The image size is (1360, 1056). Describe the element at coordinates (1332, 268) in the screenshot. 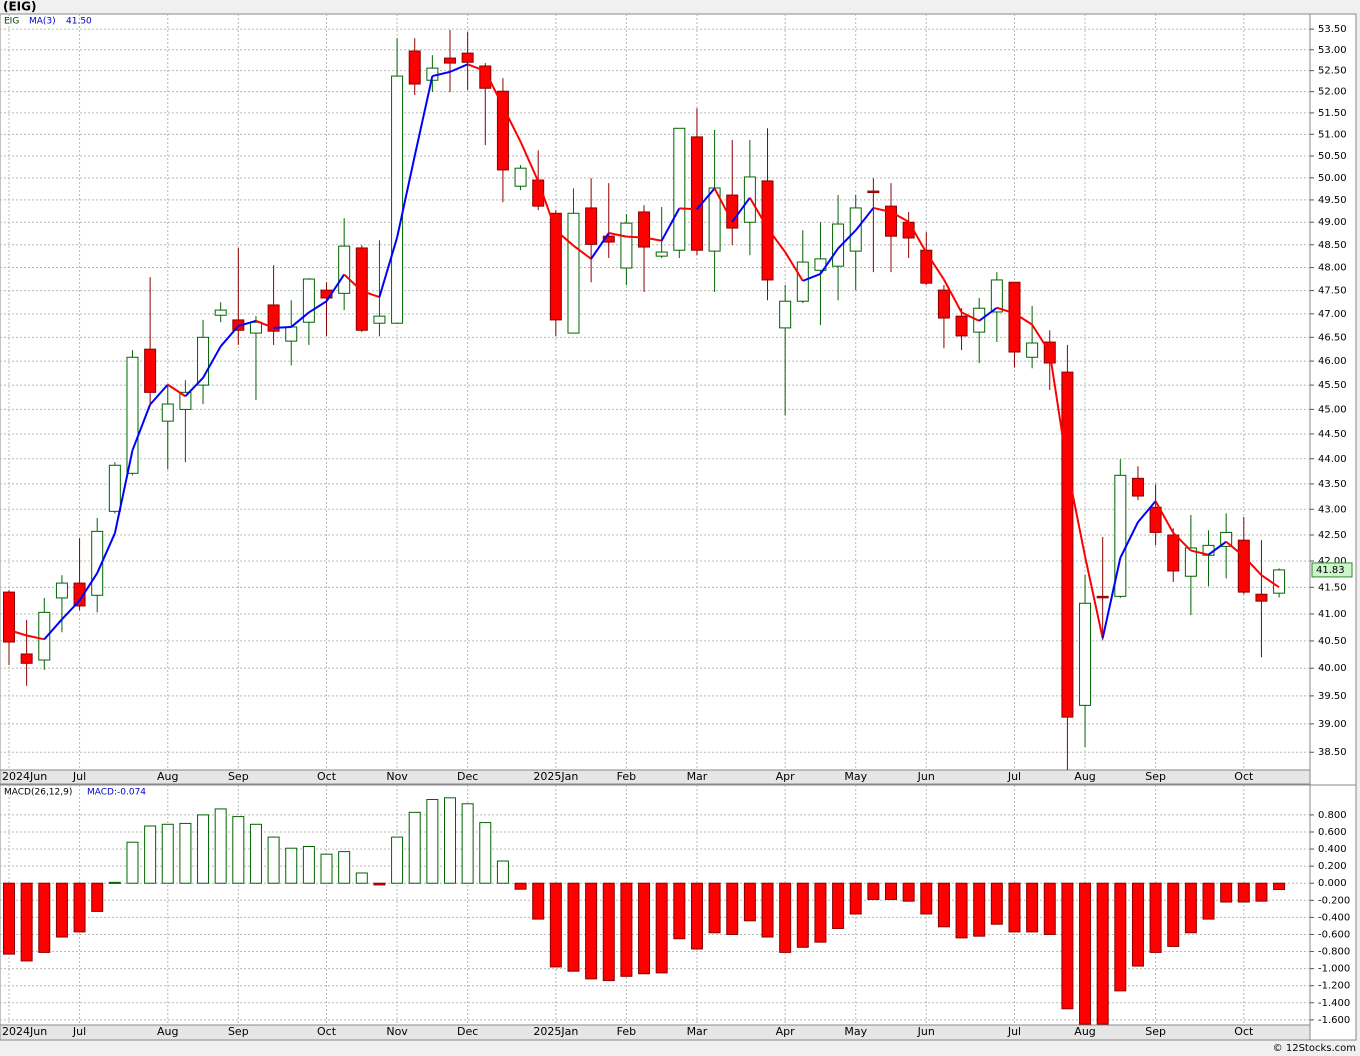

I see `y-tick-label: 48.00` at that location.